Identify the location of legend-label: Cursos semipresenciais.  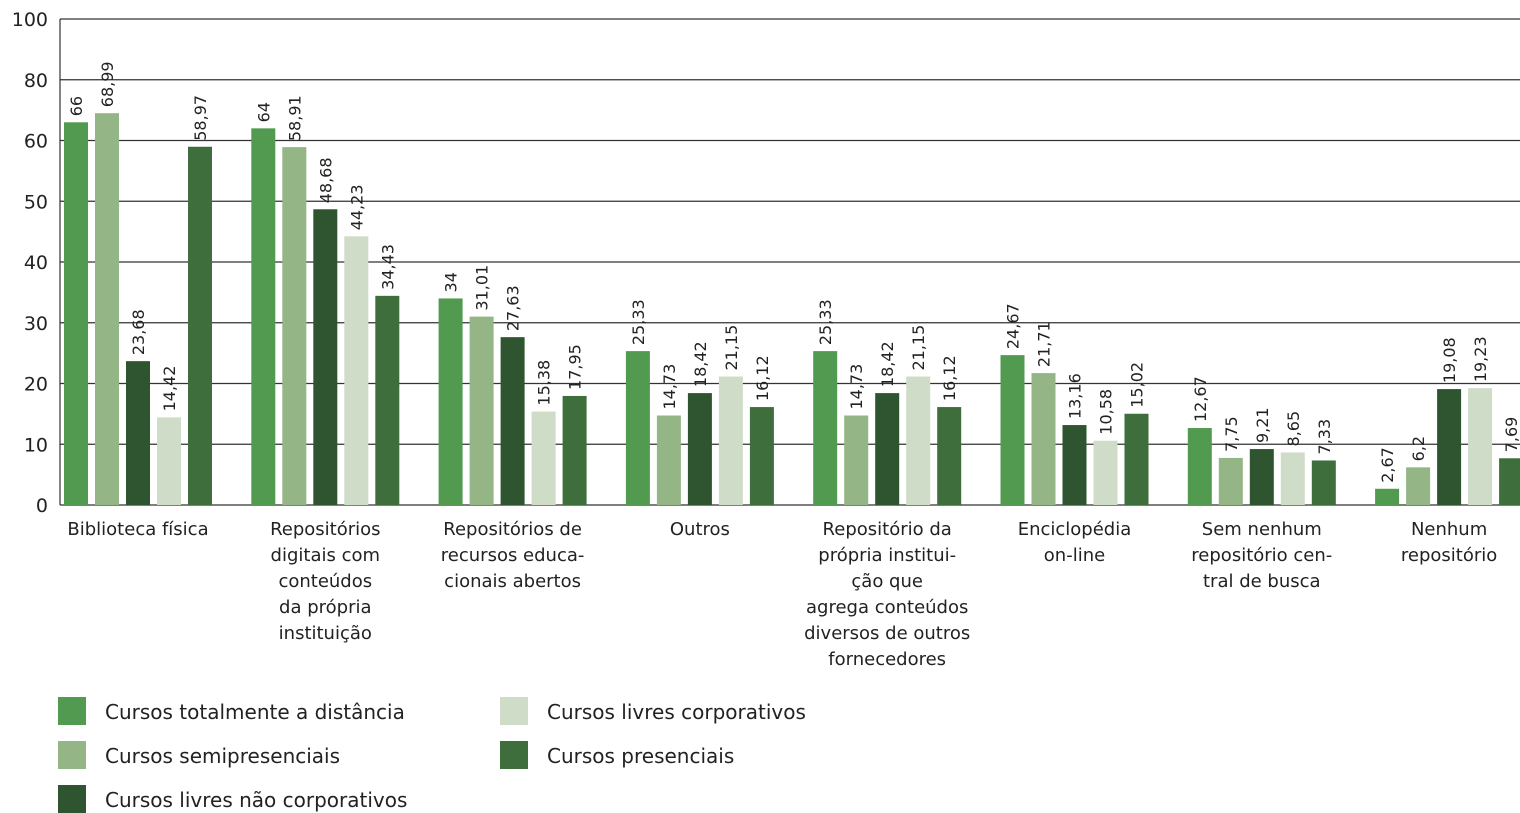
(222, 756).